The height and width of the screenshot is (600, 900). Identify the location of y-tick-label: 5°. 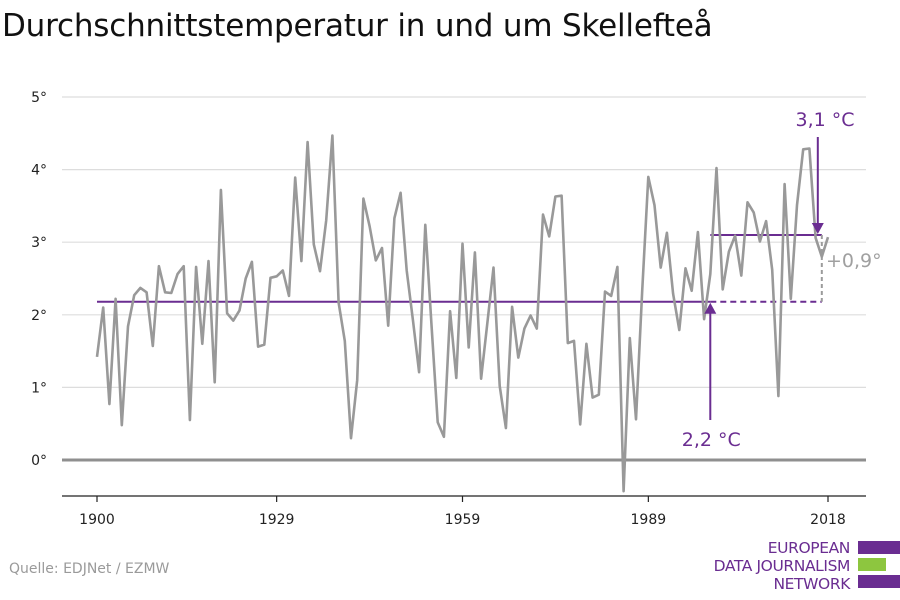
(39, 98).